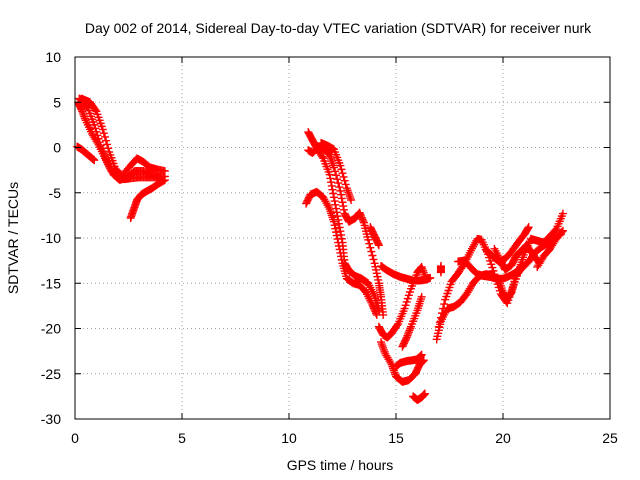 Image resolution: width=640 pixels, height=480 pixels. I want to click on x-tick-label: 25, so click(610, 438).